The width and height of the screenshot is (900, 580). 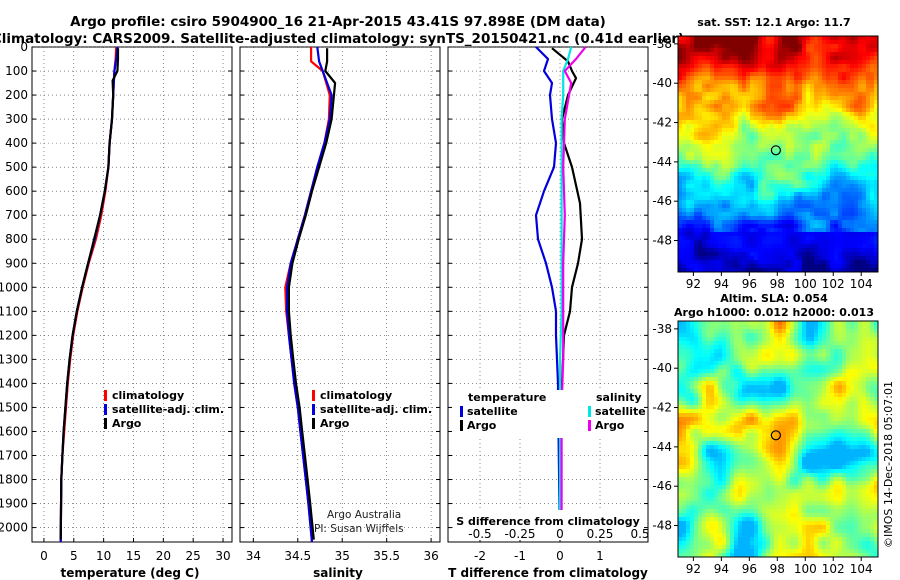 I want to click on temperature-x-axis: 0 5 10 15 20 25 30, so click(x=135, y=550).